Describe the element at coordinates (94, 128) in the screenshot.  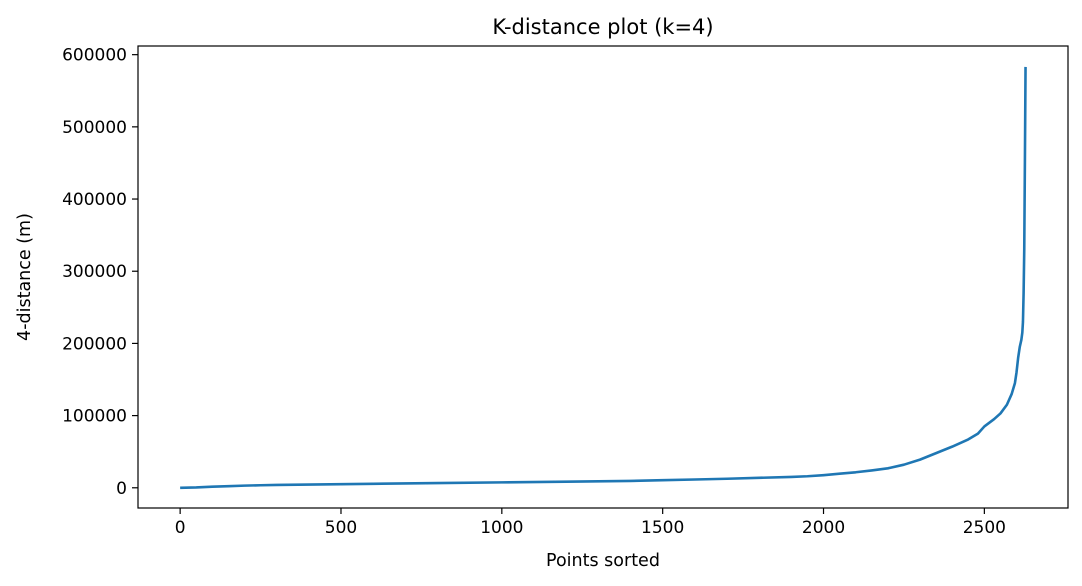
I see `y-tick-label: 500000` at that location.